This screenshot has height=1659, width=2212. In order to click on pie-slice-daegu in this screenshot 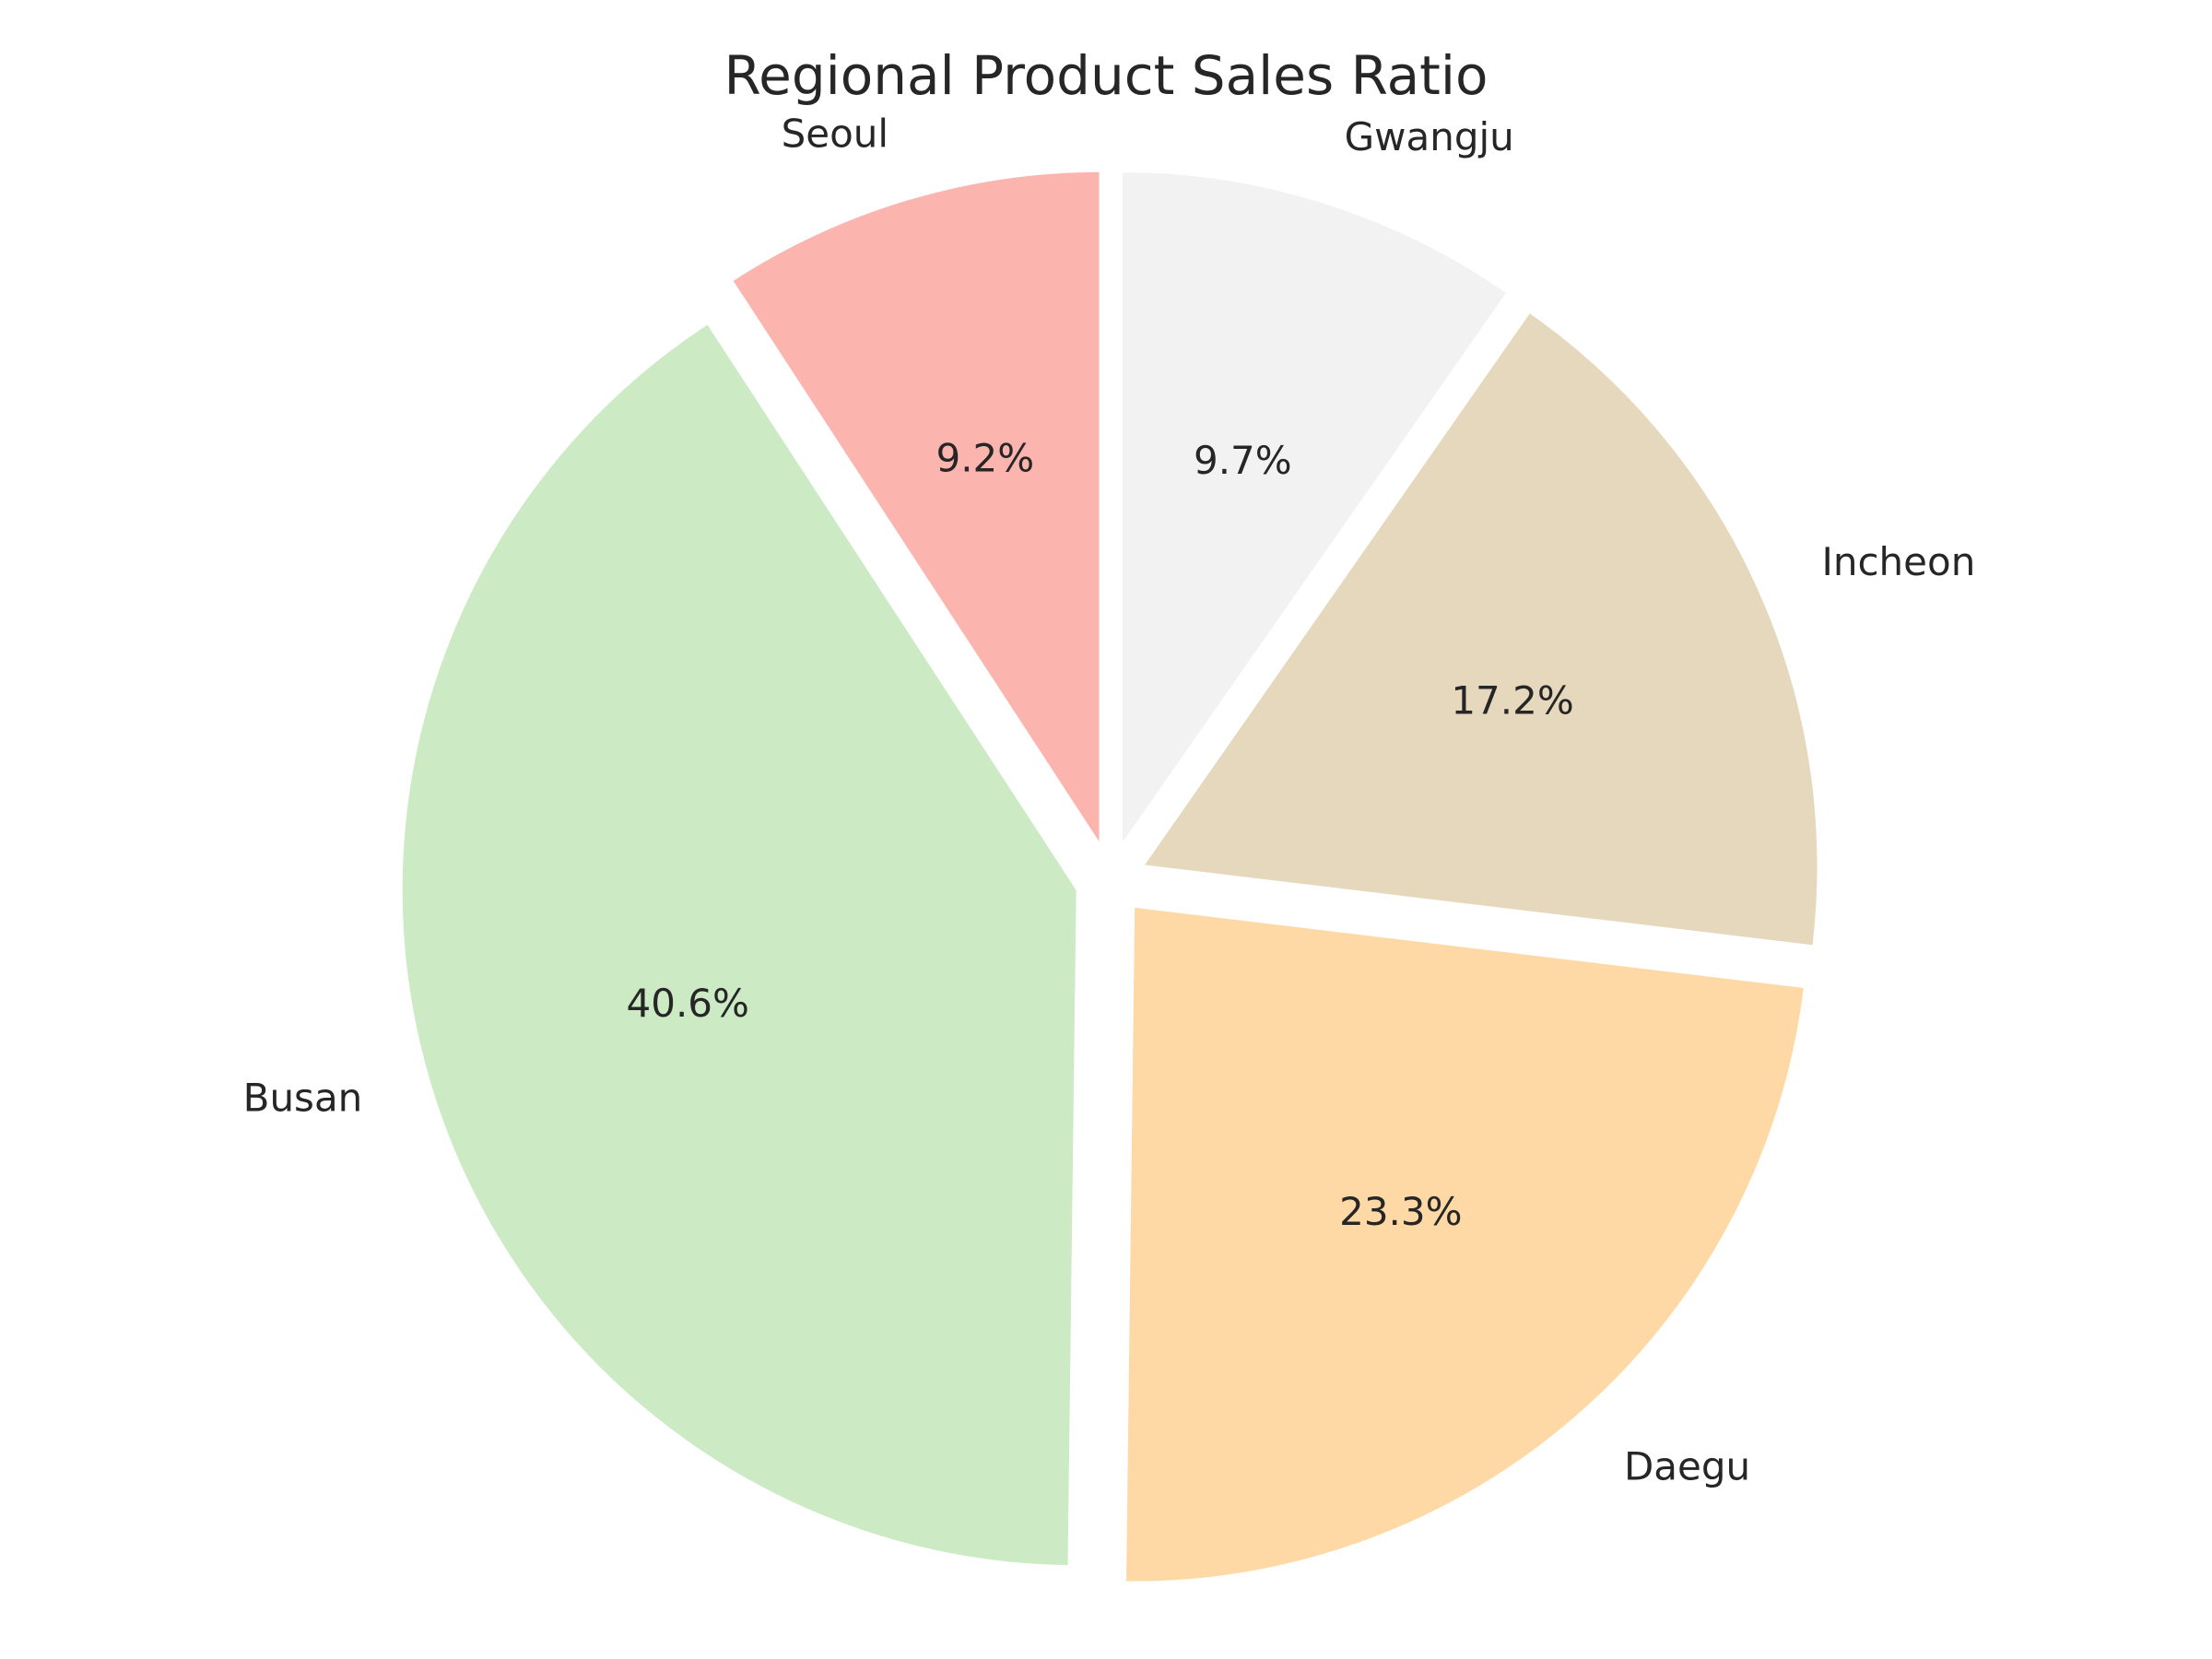, I will do `click(1465, 1244)`.